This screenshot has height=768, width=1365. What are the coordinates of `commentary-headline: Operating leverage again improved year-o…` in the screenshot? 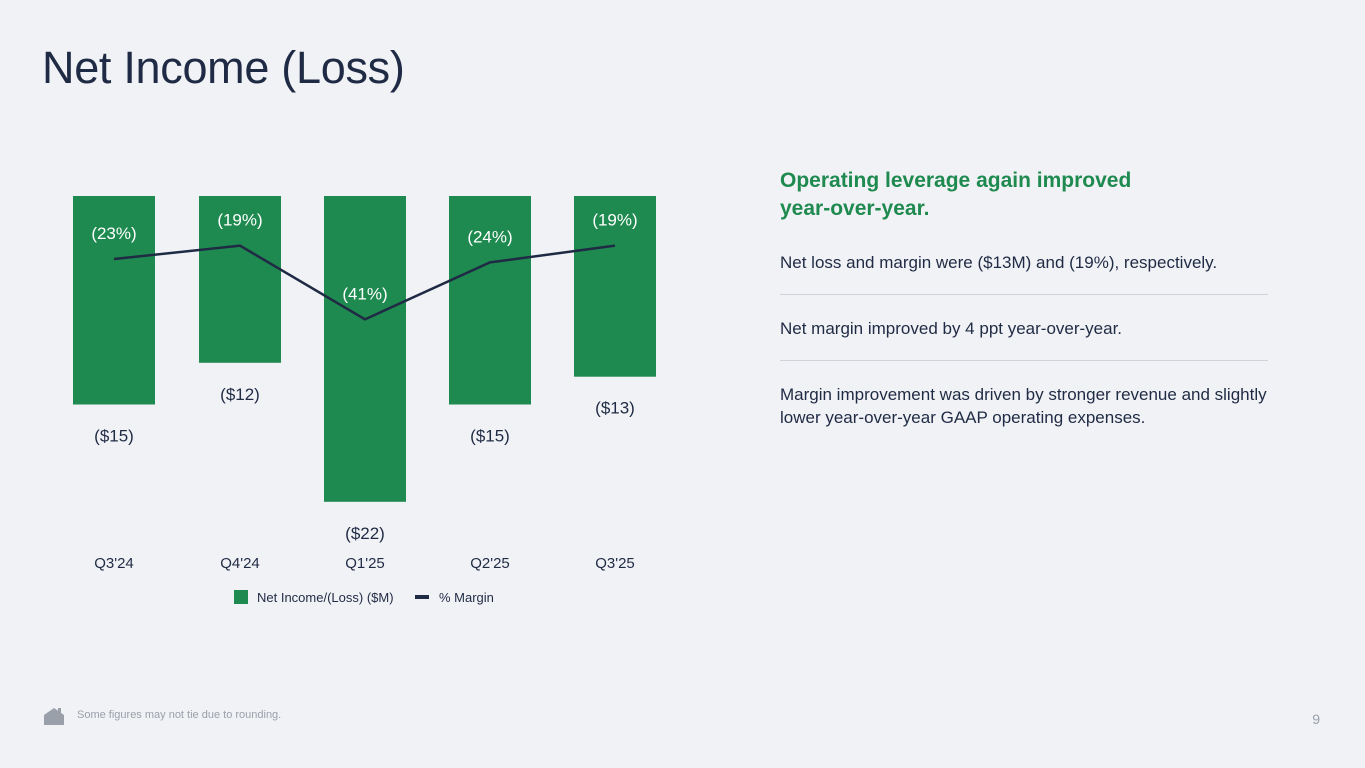 It's located at (956, 194).